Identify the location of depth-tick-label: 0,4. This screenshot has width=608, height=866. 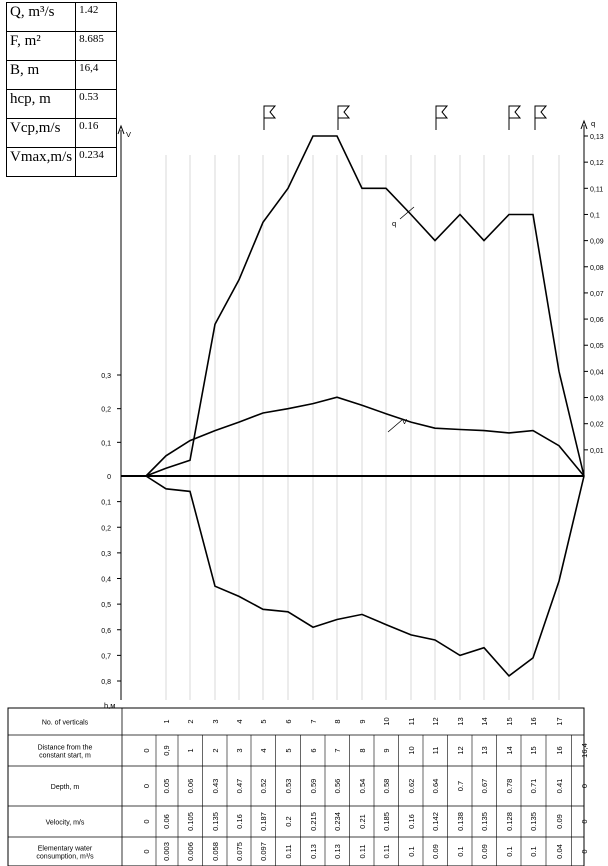
(106, 580).